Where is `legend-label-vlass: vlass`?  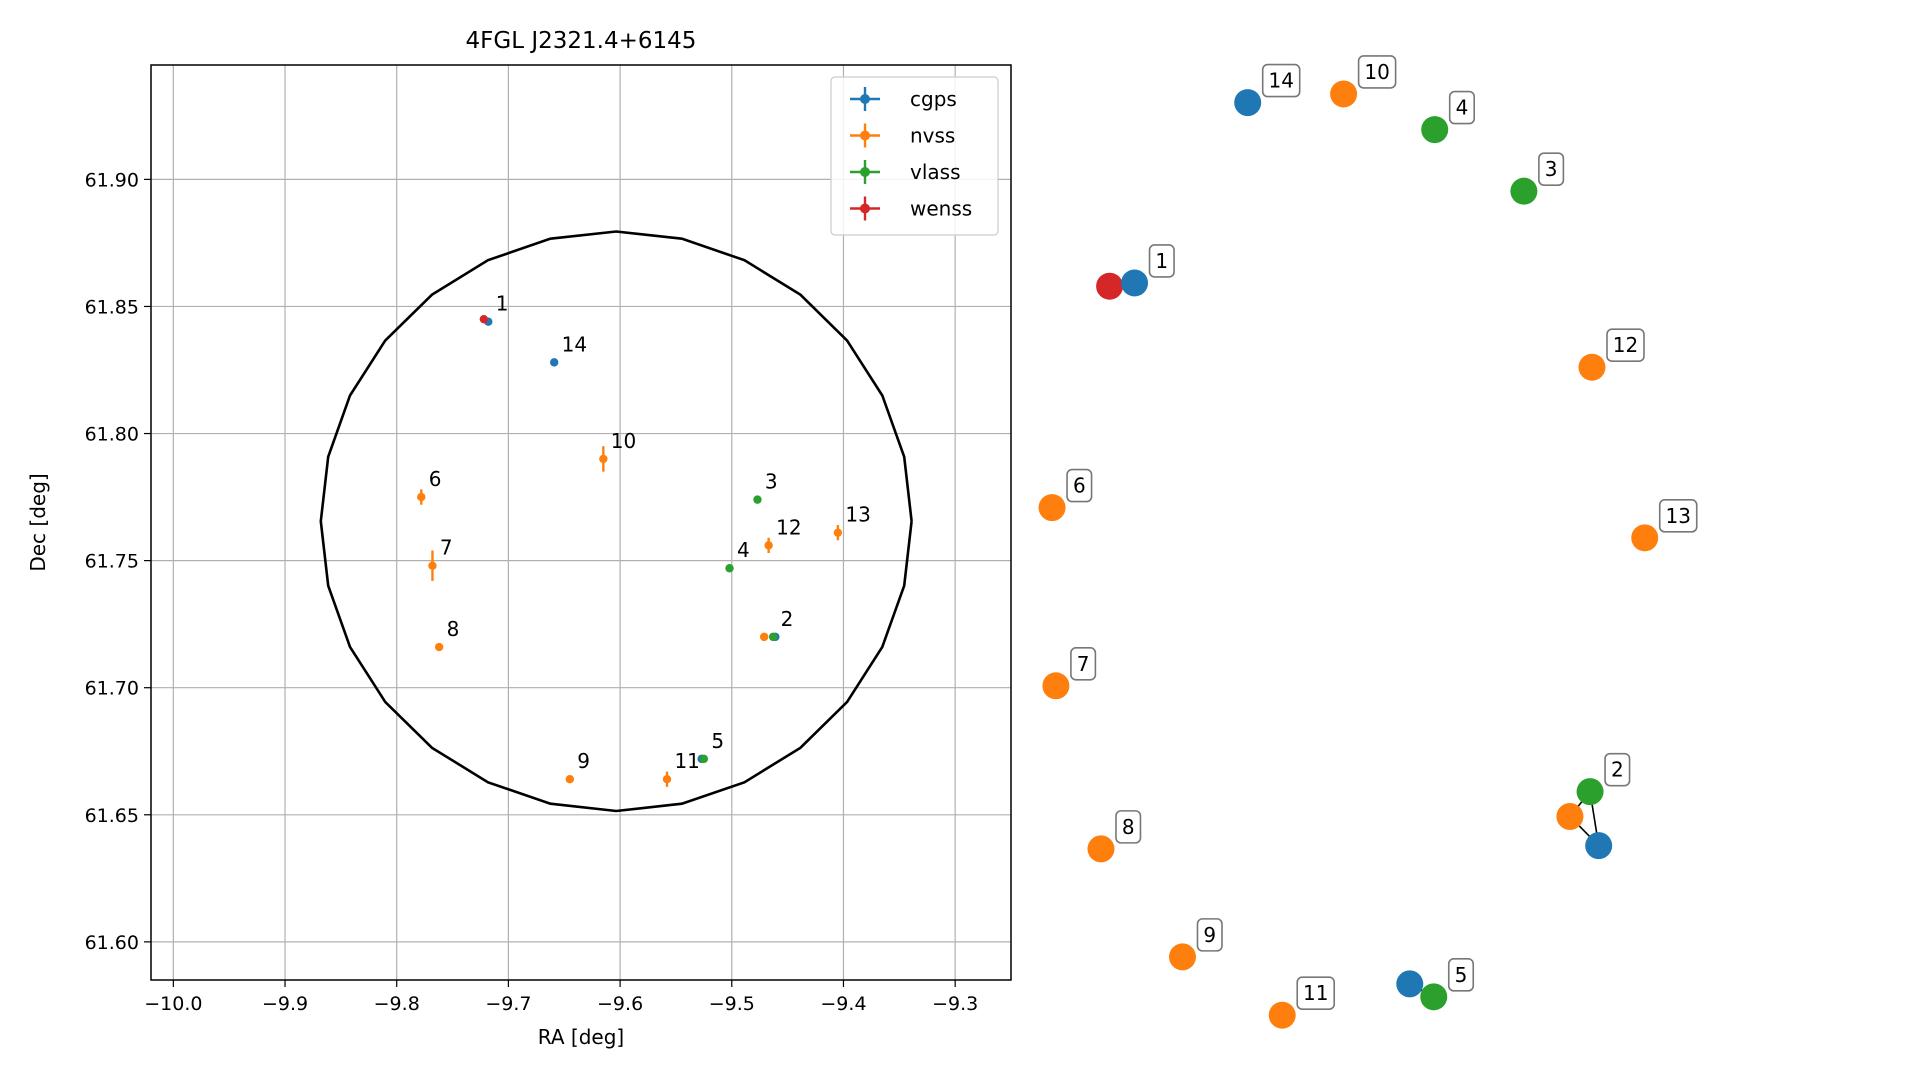 legend-label-vlass: vlass is located at coordinates (935, 172).